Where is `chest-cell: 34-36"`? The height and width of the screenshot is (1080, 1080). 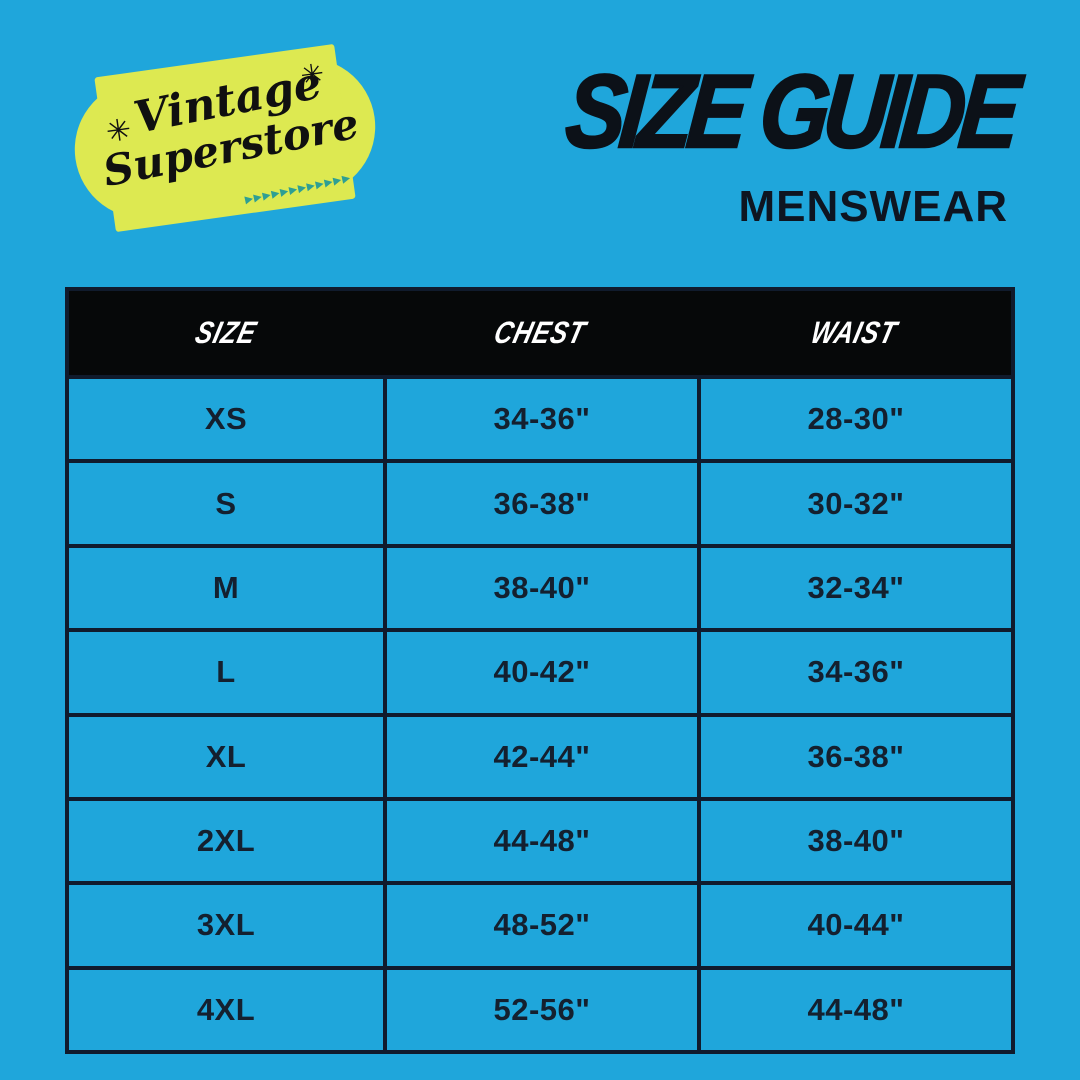
chest-cell: 34-36" is located at coordinates (540, 419).